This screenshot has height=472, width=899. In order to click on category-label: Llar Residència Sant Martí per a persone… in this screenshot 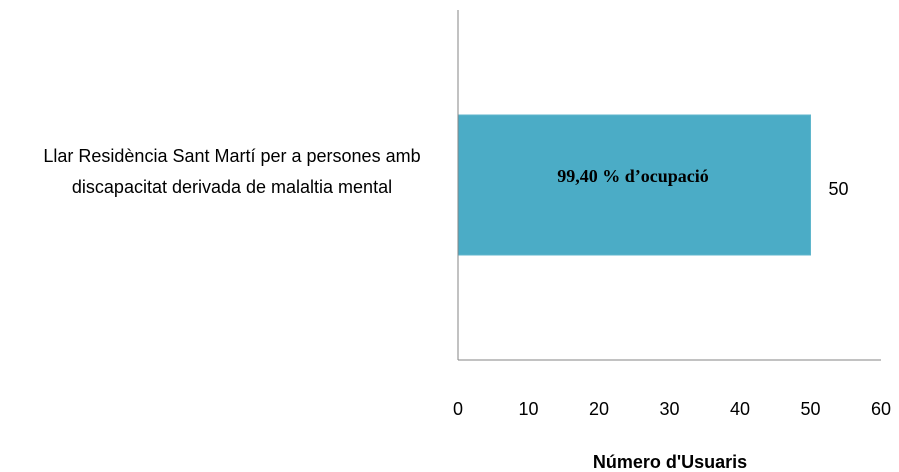, I will do `click(232, 171)`.